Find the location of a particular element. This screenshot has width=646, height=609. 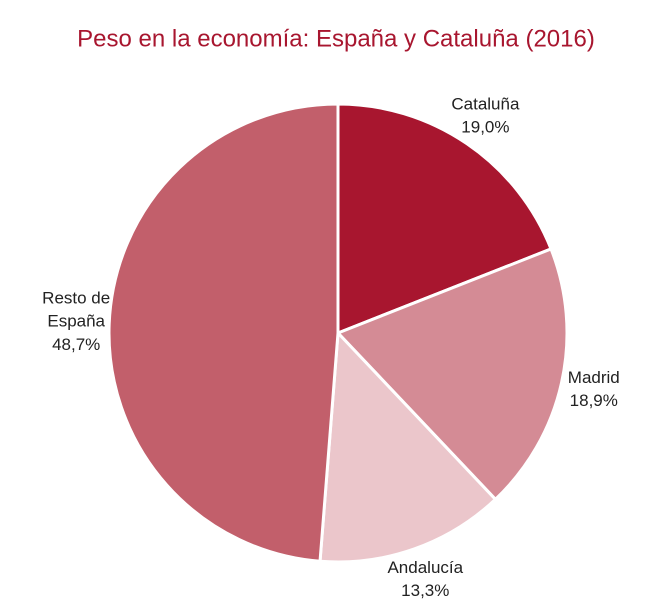

slice-label: Andalucía is located at coordinates (425, 567).